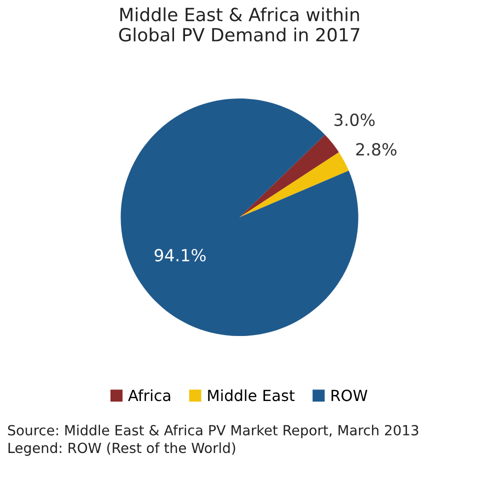 This screenshot has width=479, height=491. Describe the element at coordinates (354, 119) in the screenshot. I see `data-label: 3.0%` at that location.